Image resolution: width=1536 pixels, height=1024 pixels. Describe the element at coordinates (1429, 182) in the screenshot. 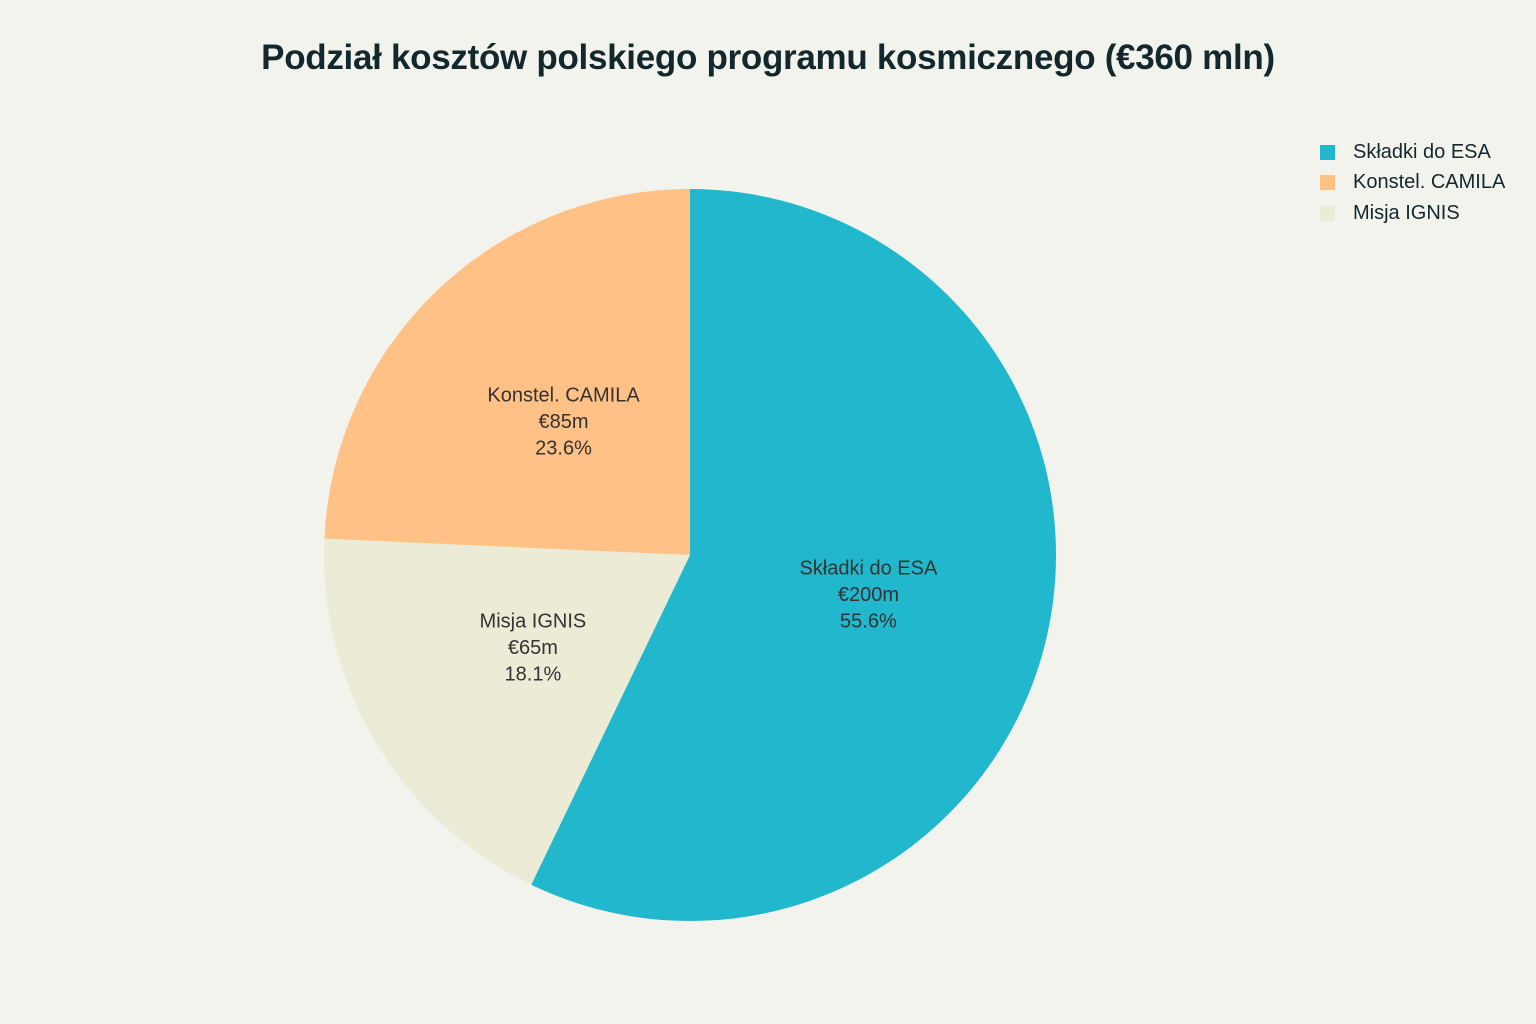

I see `legend-label: Konstel. CAMILA` at that location.